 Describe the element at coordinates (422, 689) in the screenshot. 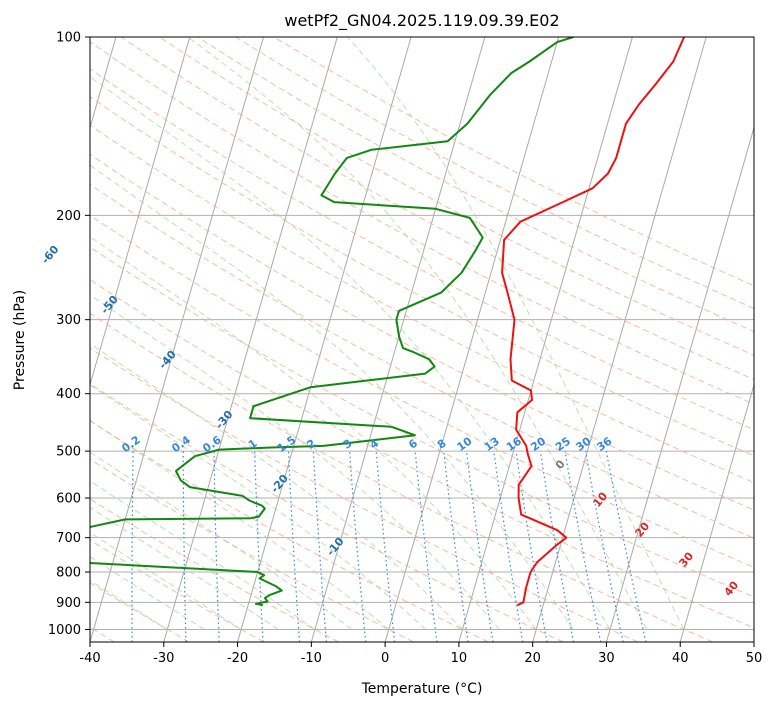

I see `x-axis-title: Temperature (°C)` at that location.